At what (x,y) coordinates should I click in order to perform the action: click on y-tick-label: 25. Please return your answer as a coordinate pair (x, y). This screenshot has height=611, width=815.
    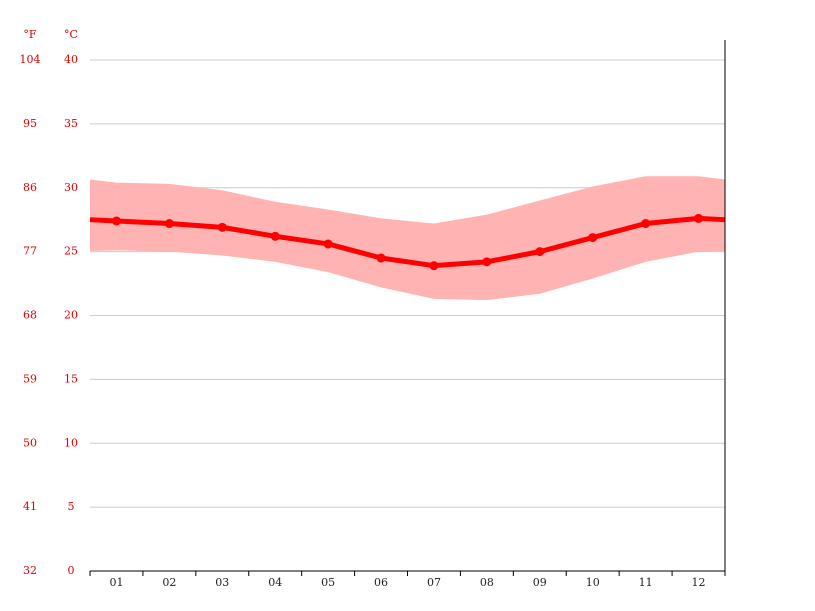
    Looking at the image, I should click on (71, 251).